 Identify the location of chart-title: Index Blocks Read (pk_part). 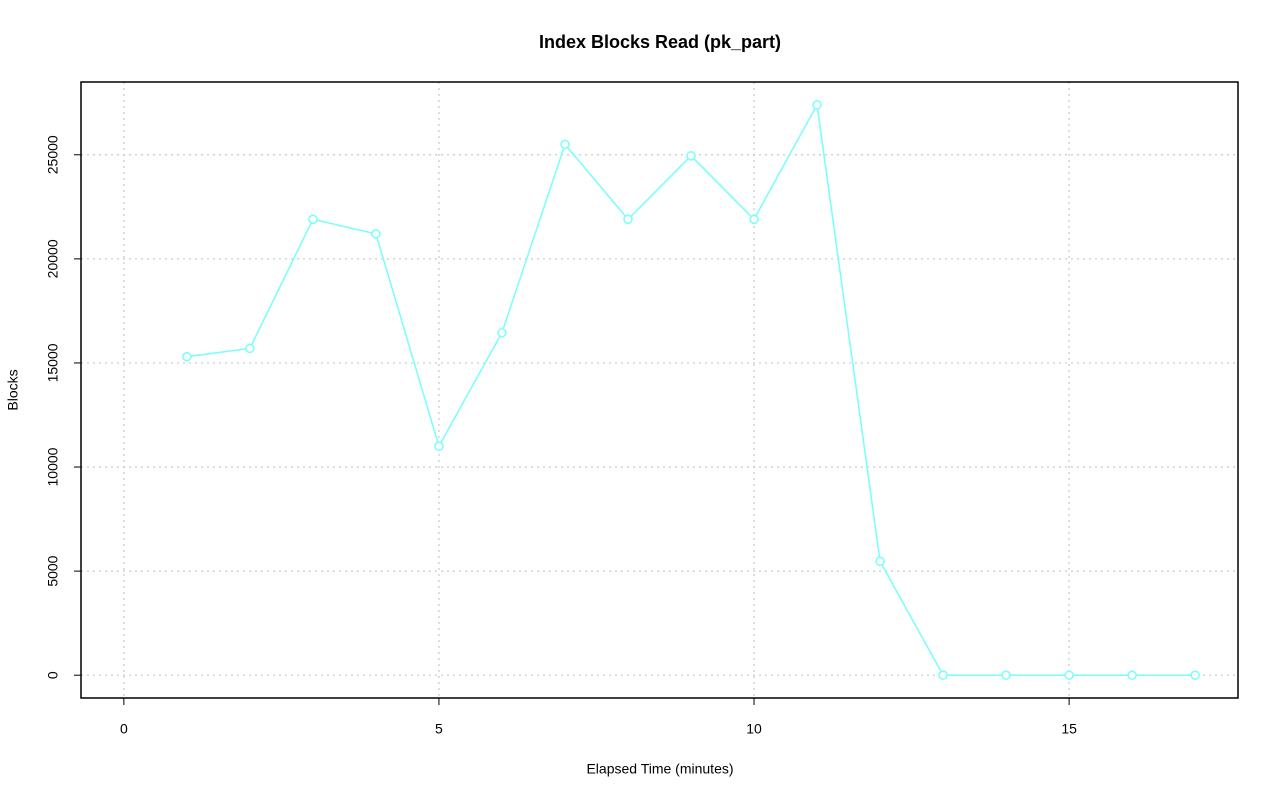
(660, 42).